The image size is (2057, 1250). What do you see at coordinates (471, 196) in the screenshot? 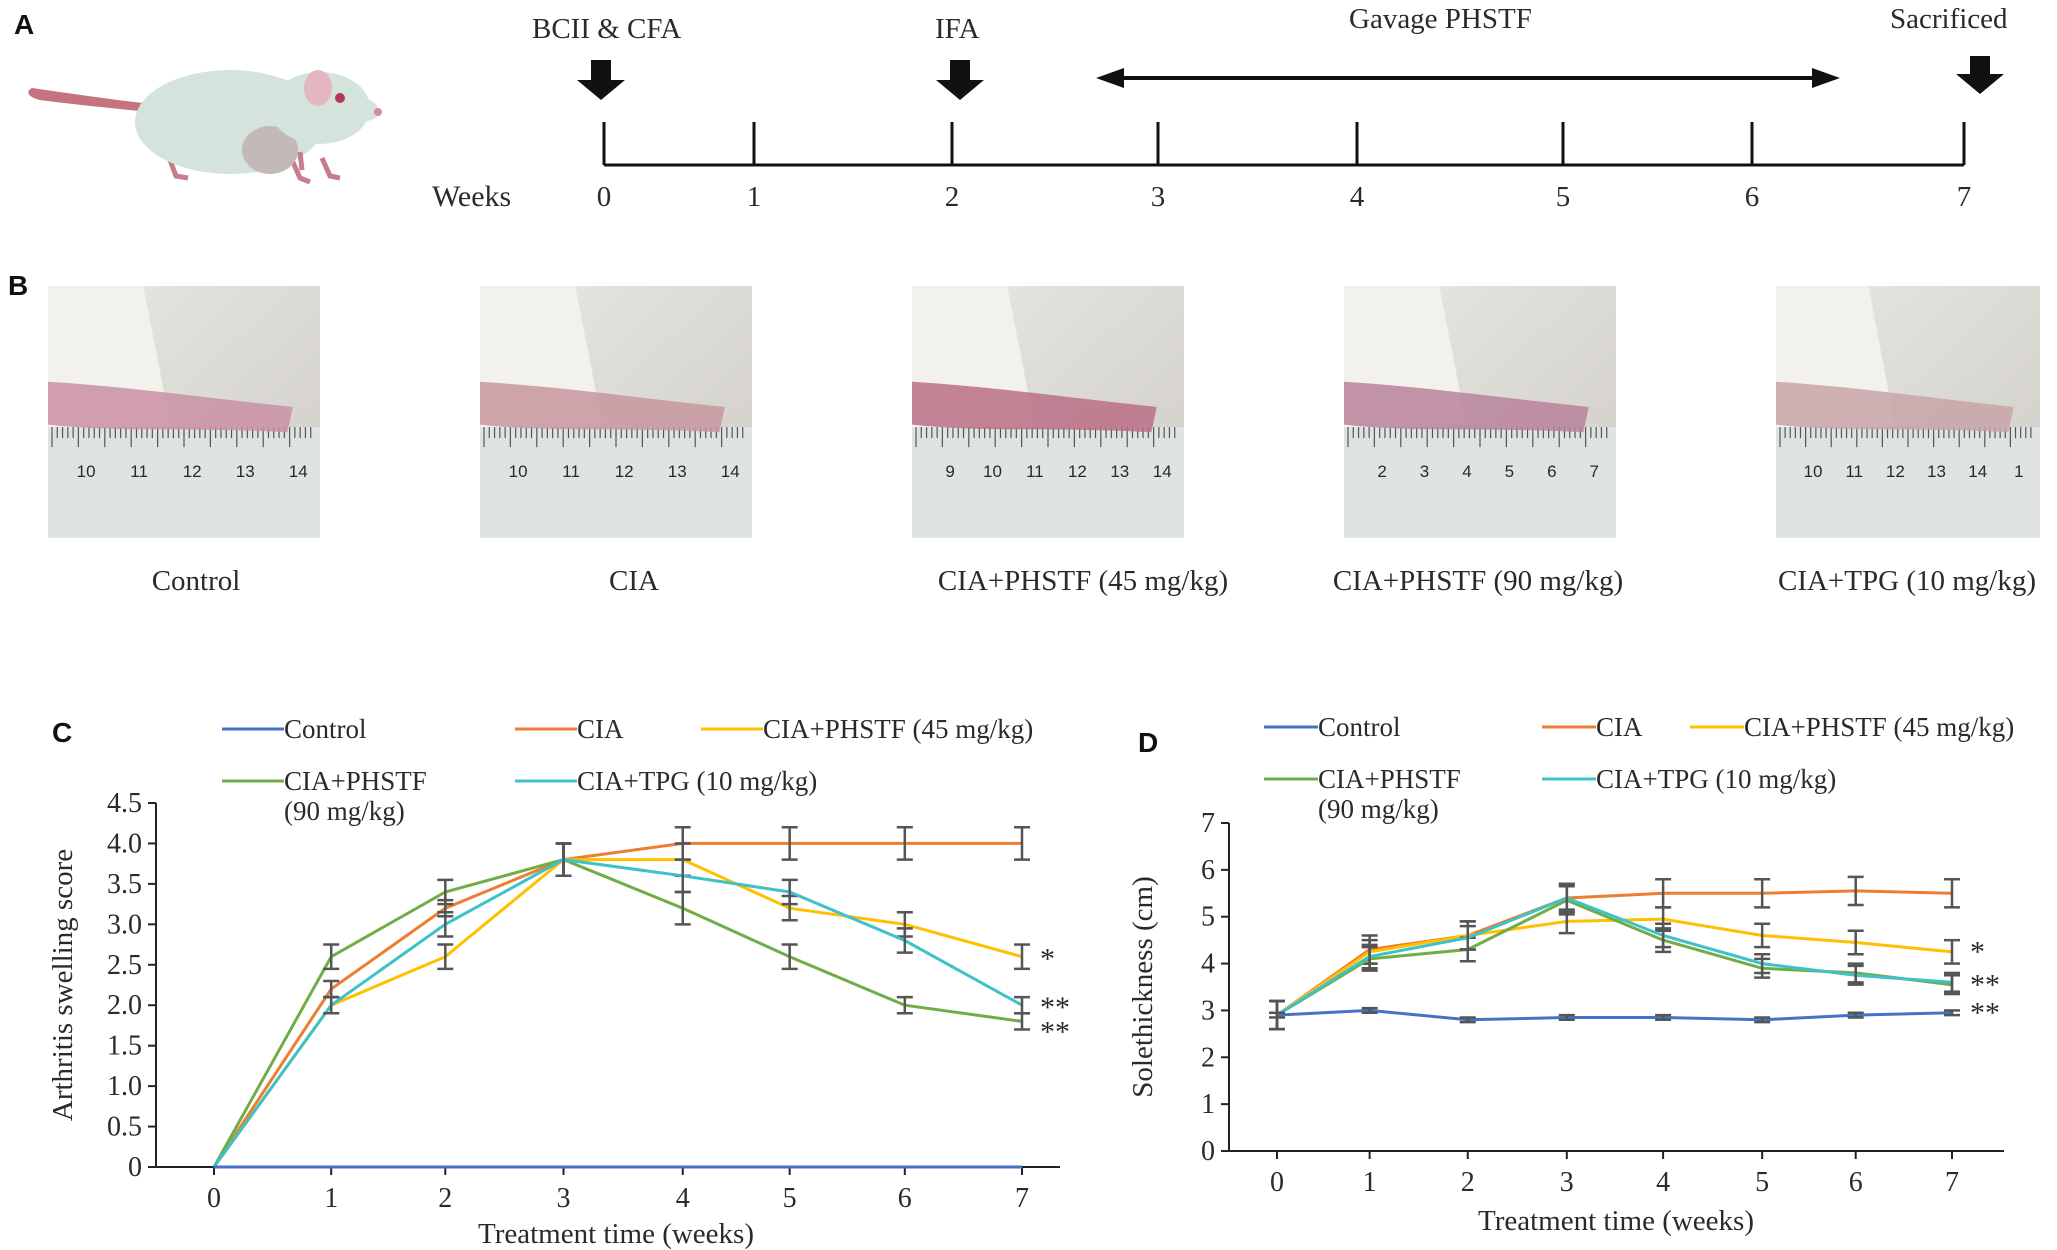
I see `weeks-label: Weeks` at bounding box center [471, 196].